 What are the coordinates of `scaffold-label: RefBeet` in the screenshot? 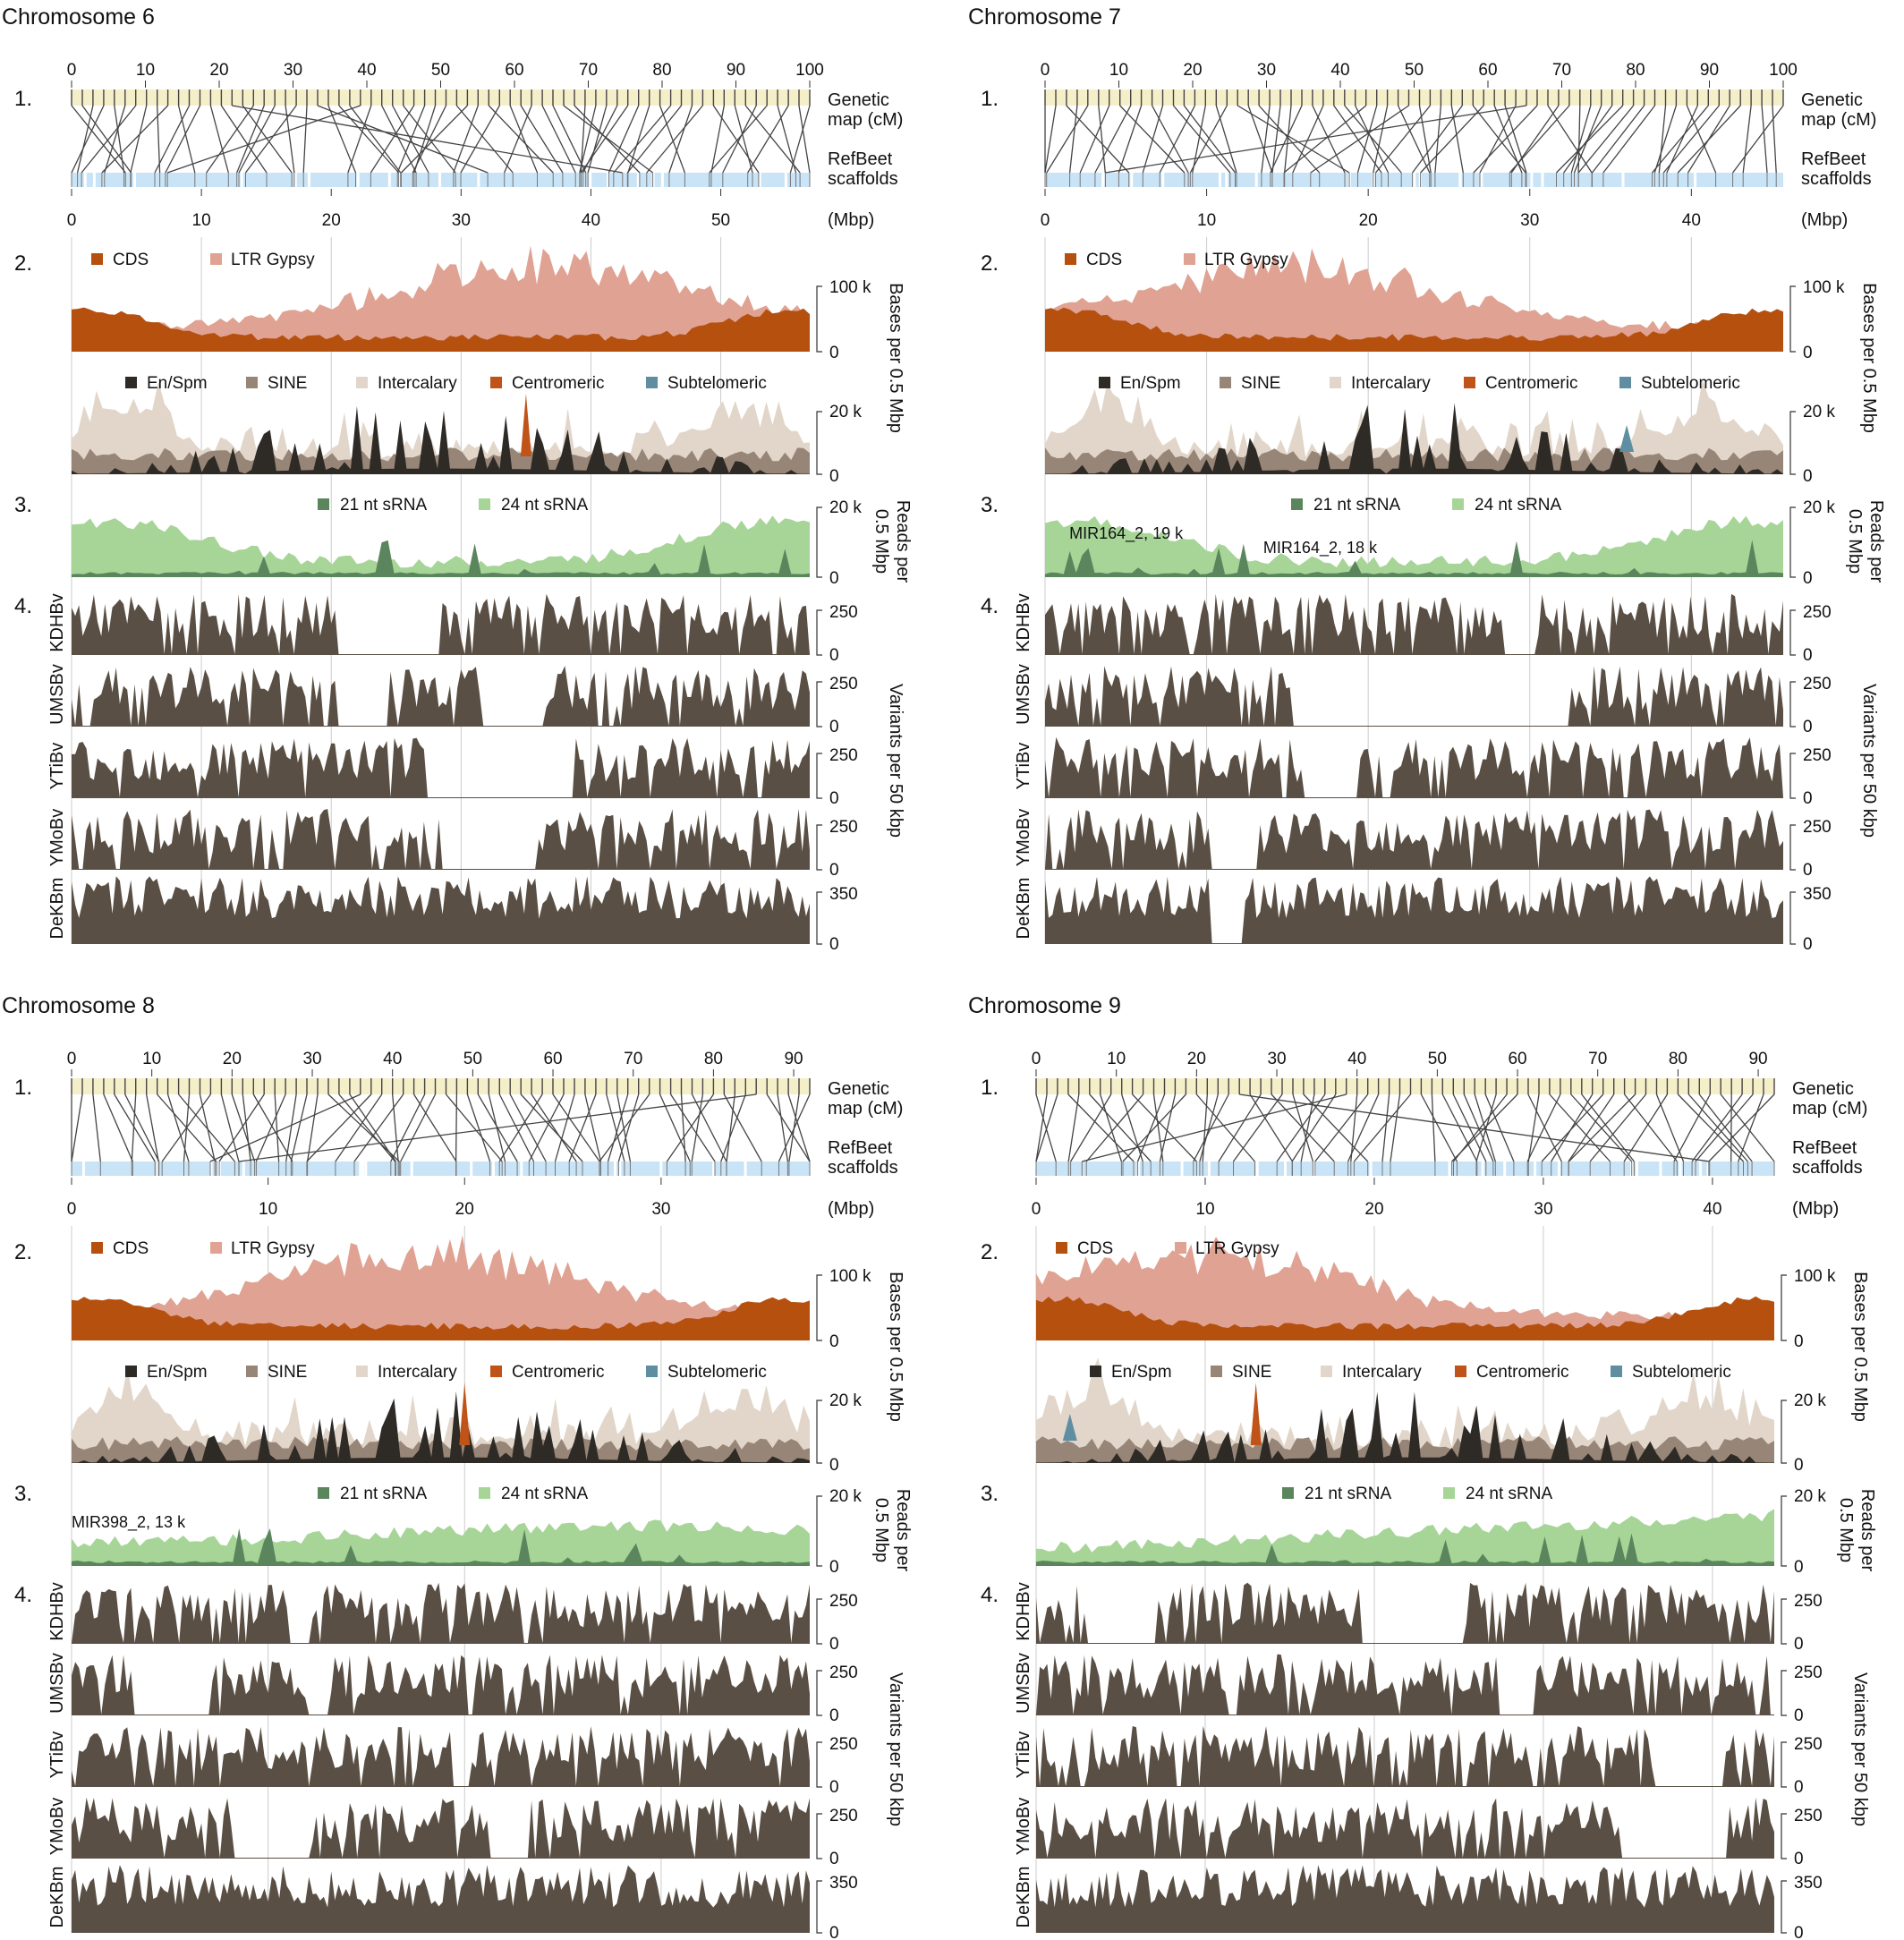 It's located at (1824, 1148).